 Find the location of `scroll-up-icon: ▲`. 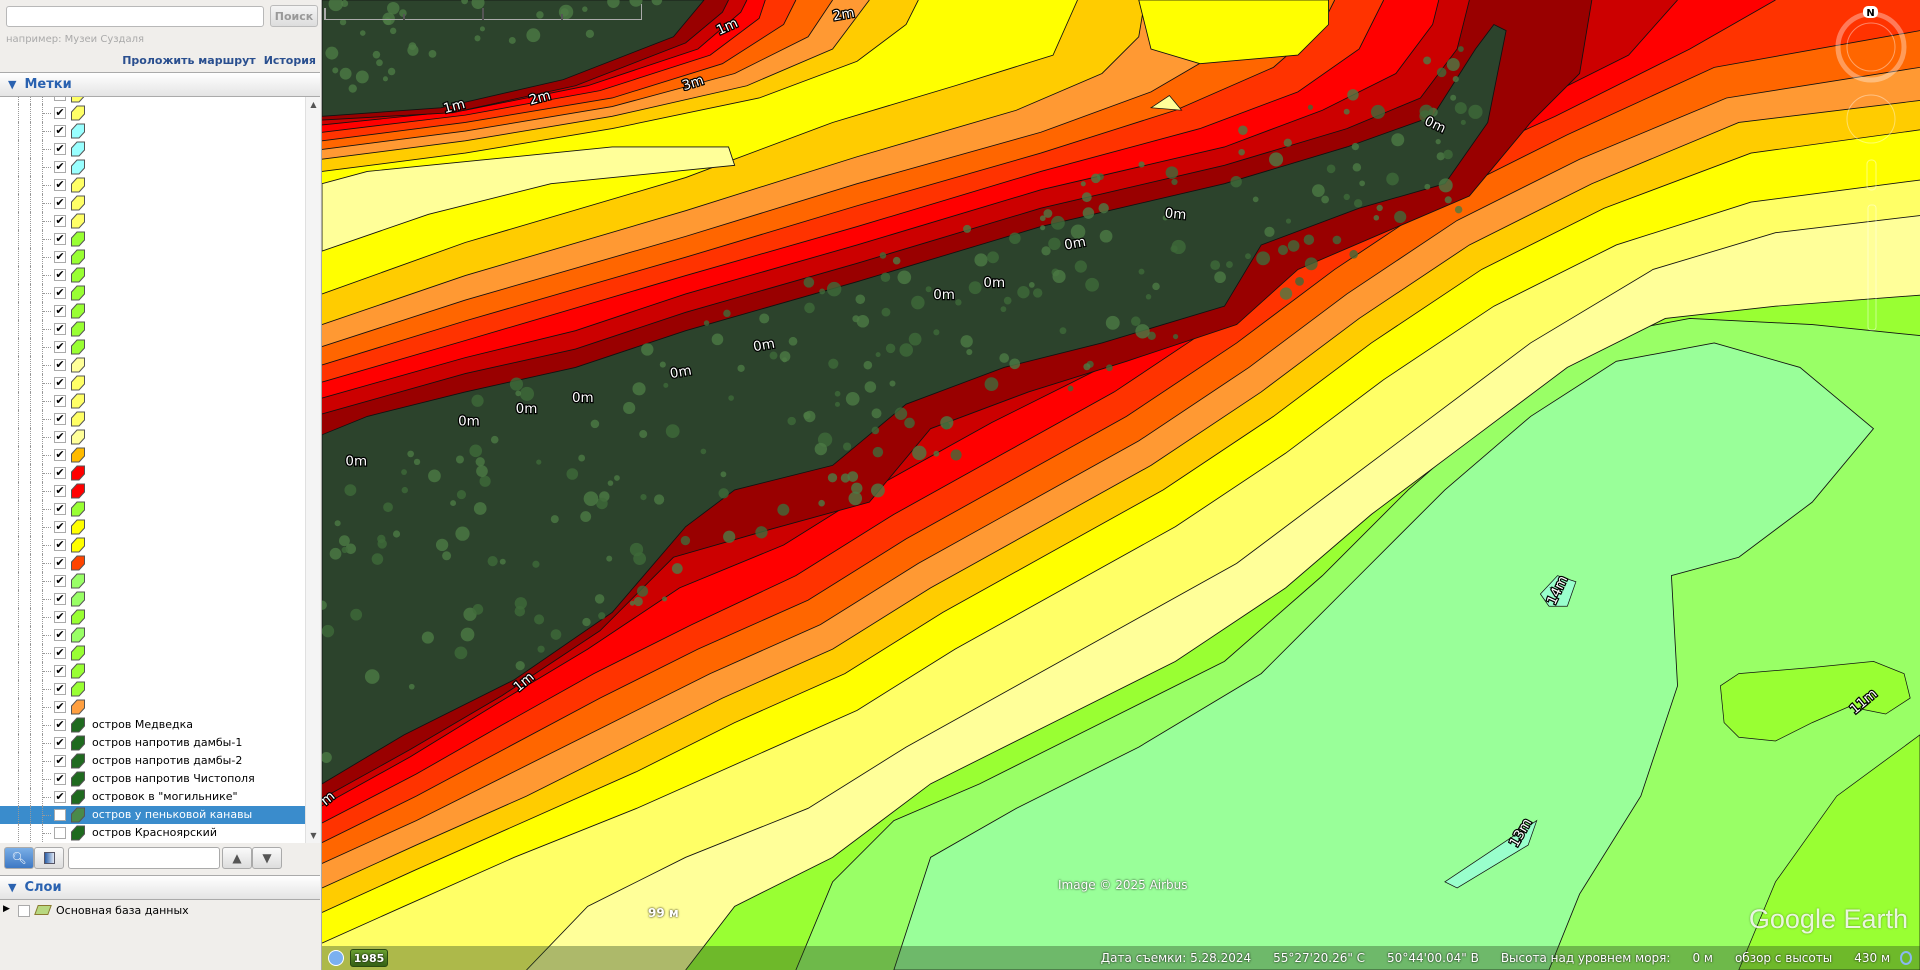

scroll-up-icon: ▲ is located at coordinates (313, 104).